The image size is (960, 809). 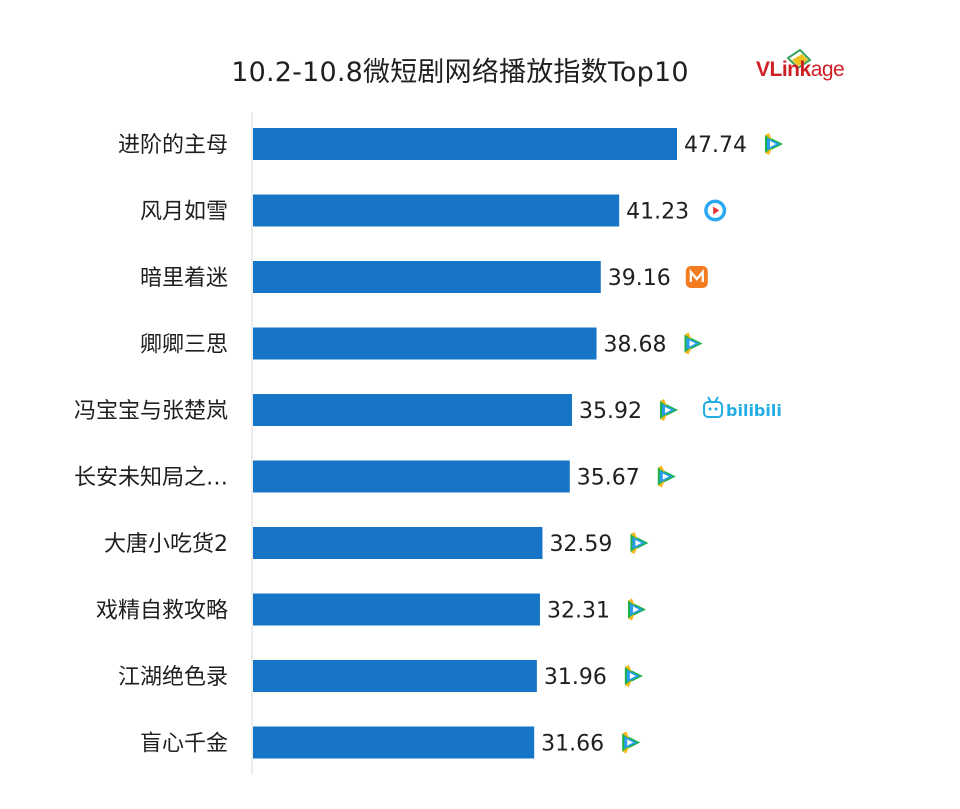 I want to click on category-label: 进阶的主母, so click(x=173, y=145).